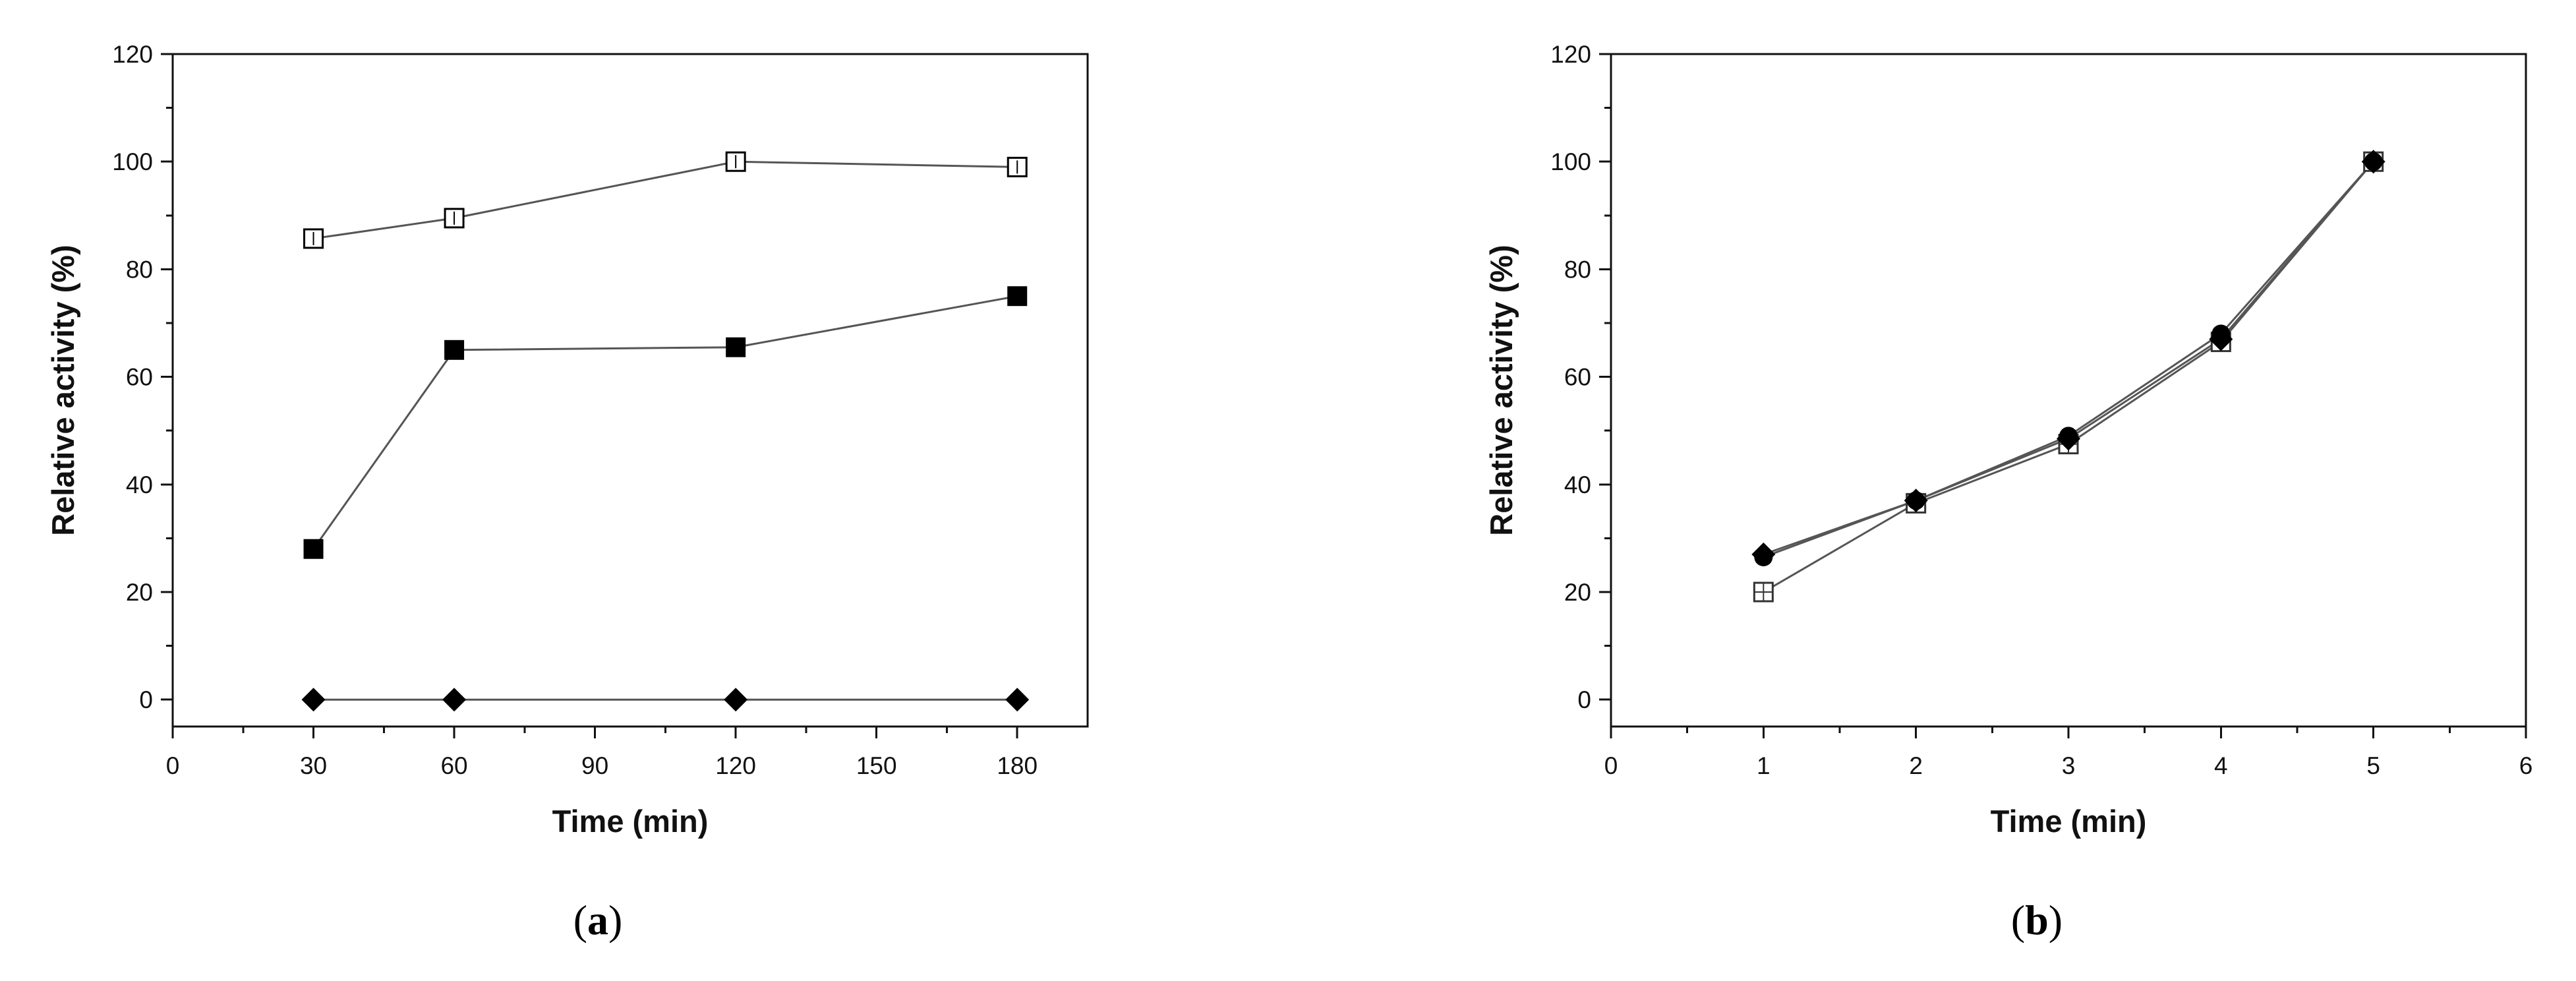 Image resolution: width=2576 pixels, height=981 pixels. I want to click on panel-b-y-tick-label: 80, so click(1578, 269).